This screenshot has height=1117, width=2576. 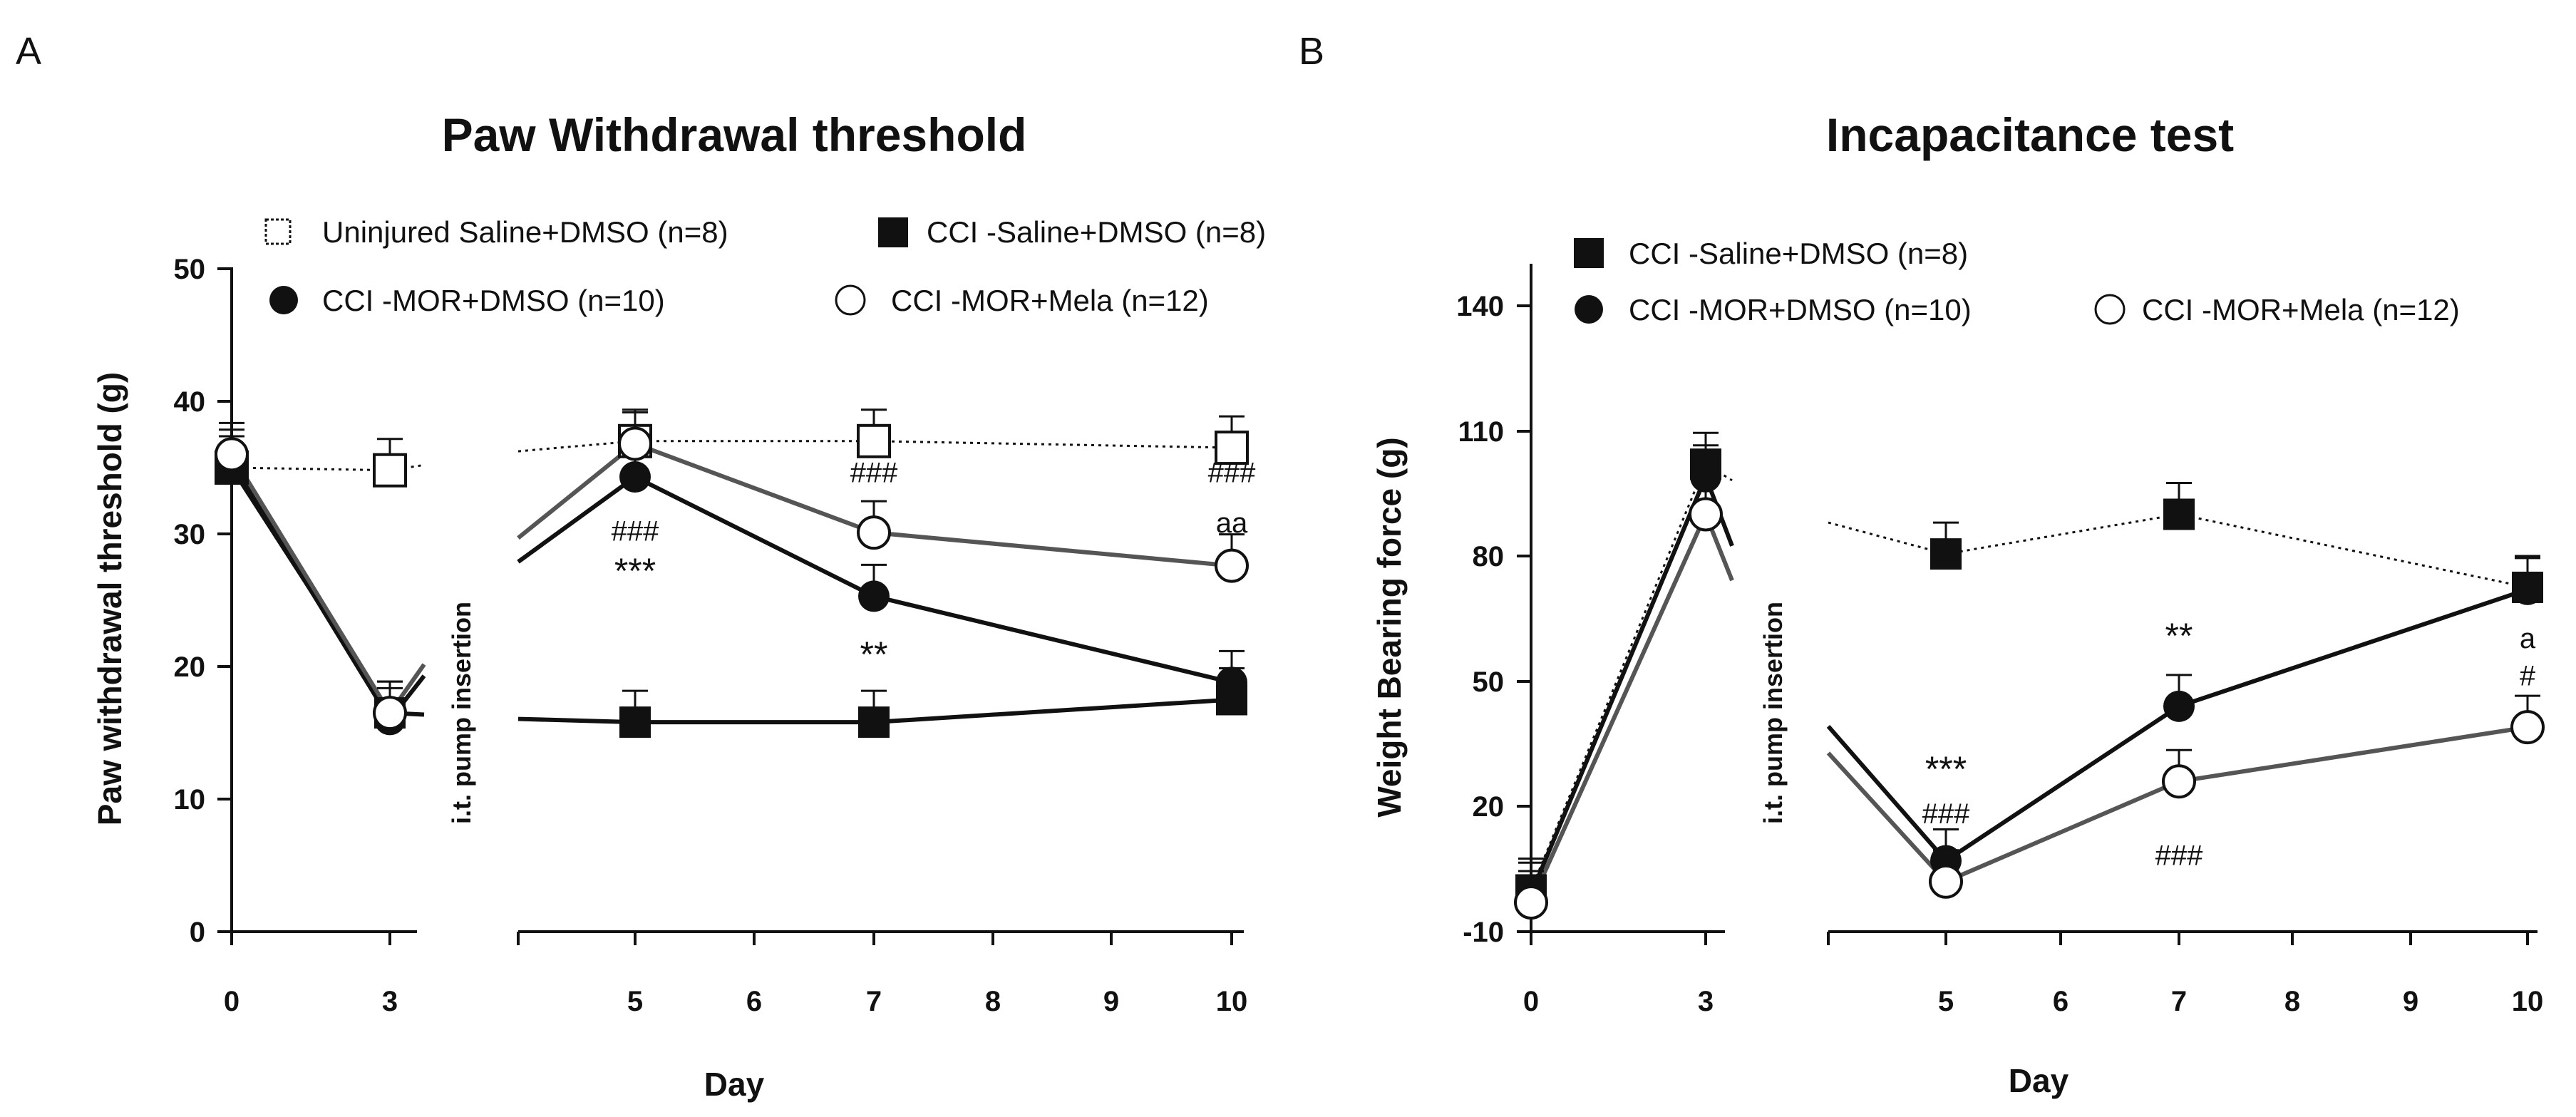 I want to click on panel-a-xtick-label: 7, so click(x=874, y=1002).